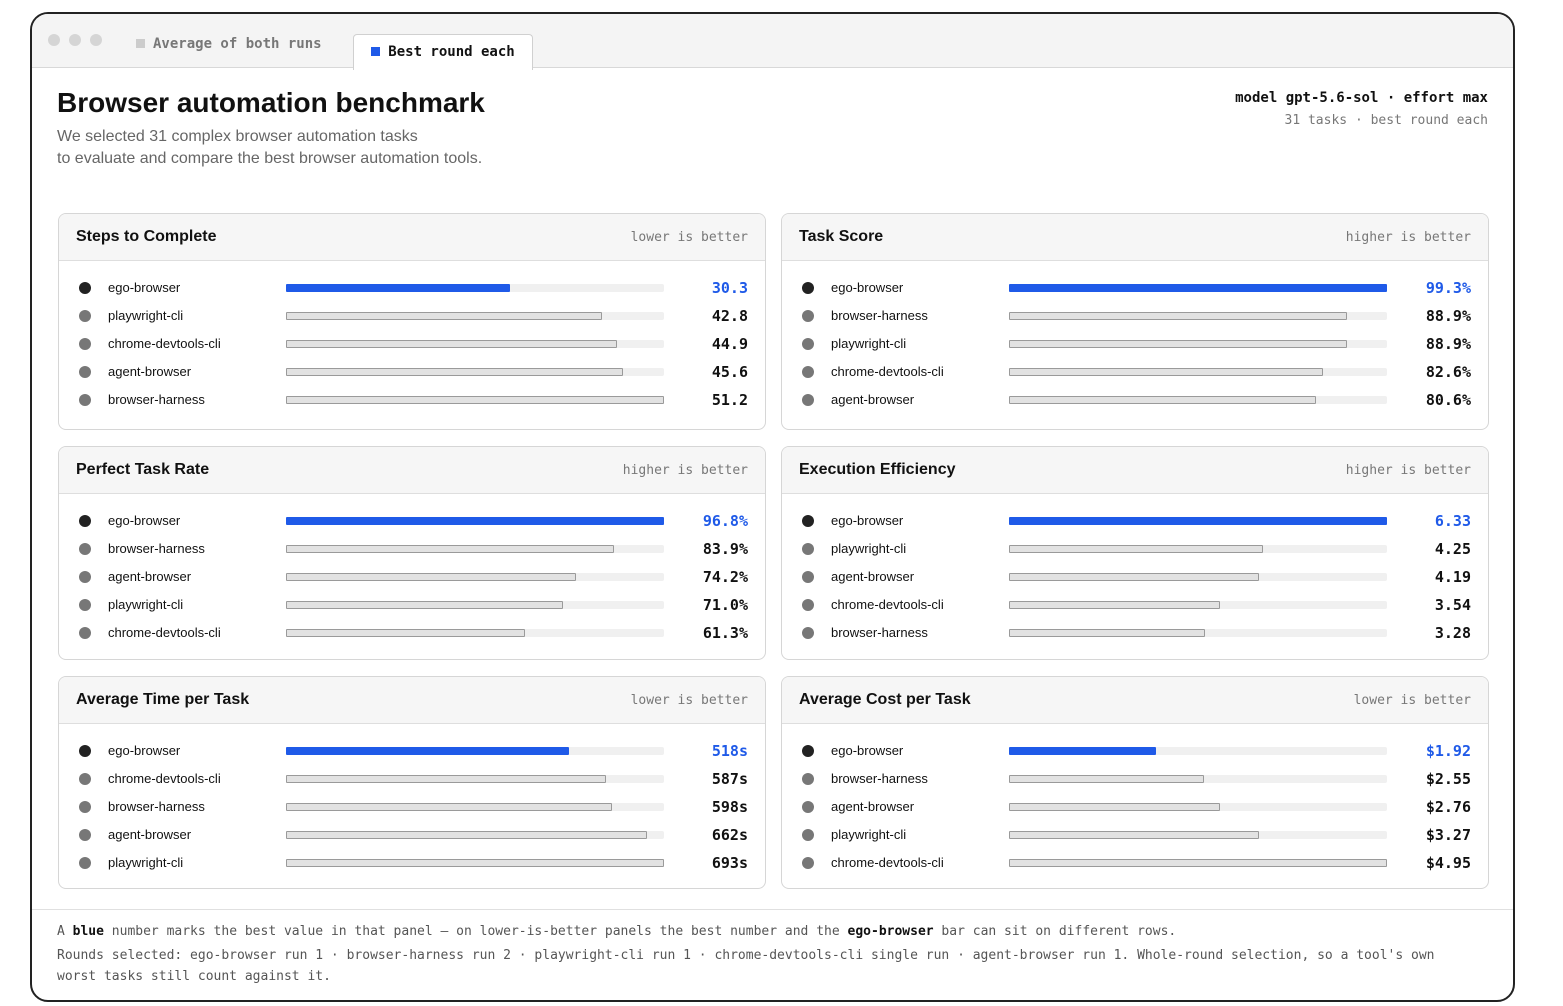  I want to click on value-label: 30.3, so click(729, 288).